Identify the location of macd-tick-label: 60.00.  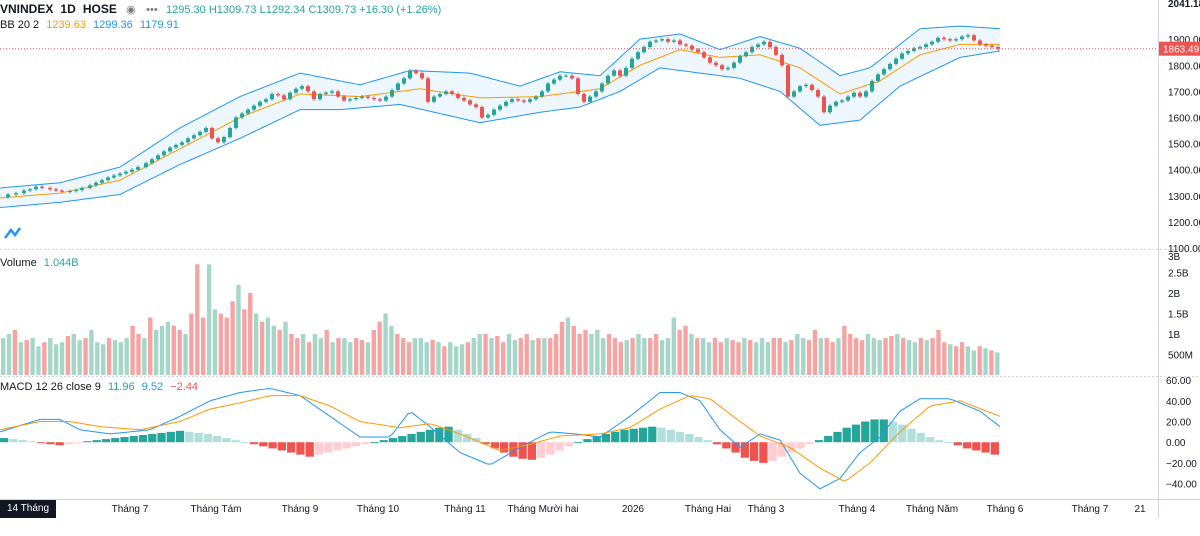
(1178, 381).